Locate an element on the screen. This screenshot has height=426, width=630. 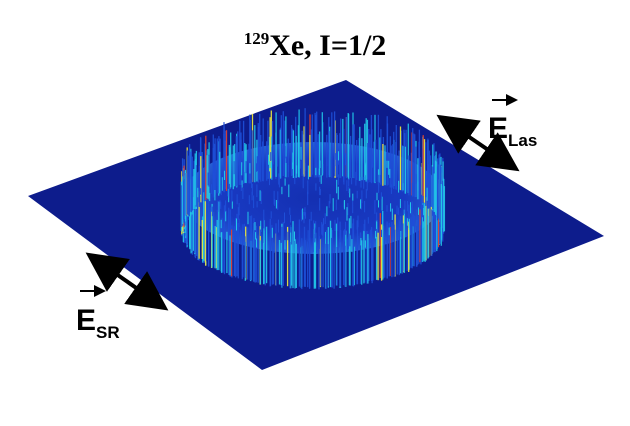
laser-polarization-arrow is located at coordinates (478, 143).